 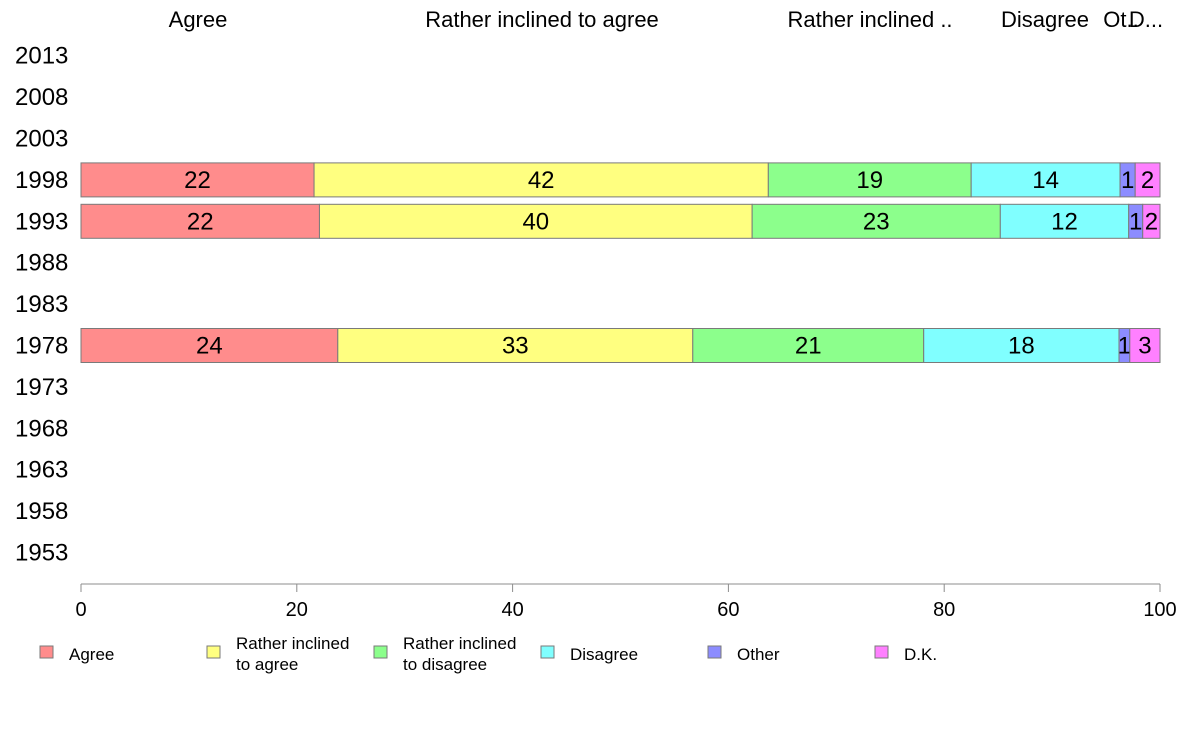 What do you see at coordinates (728, 610) in the screenshot?
I see `x-tick-label-60: 60` at bounding box center [728, 610].